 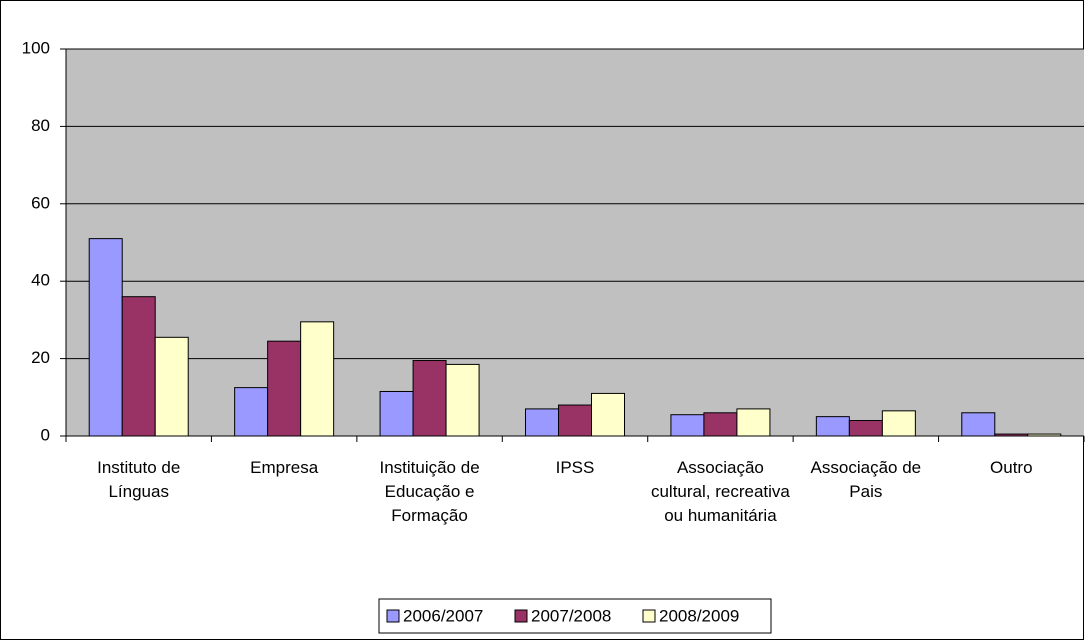 I want to click on x-tick-label: Instituto de Línguas, so click(x=139, y=479).